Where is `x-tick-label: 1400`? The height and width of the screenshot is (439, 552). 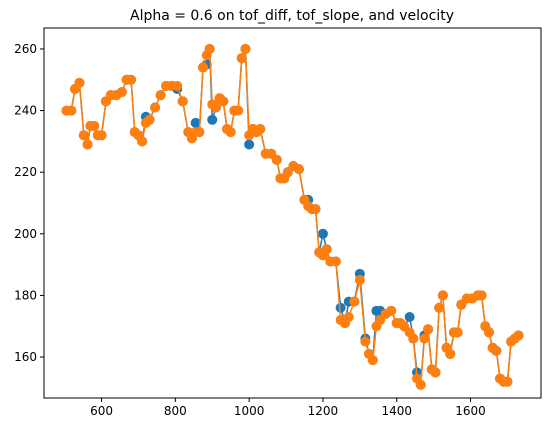
x-tick-label: 1400 is located at coordinates (396, 411).